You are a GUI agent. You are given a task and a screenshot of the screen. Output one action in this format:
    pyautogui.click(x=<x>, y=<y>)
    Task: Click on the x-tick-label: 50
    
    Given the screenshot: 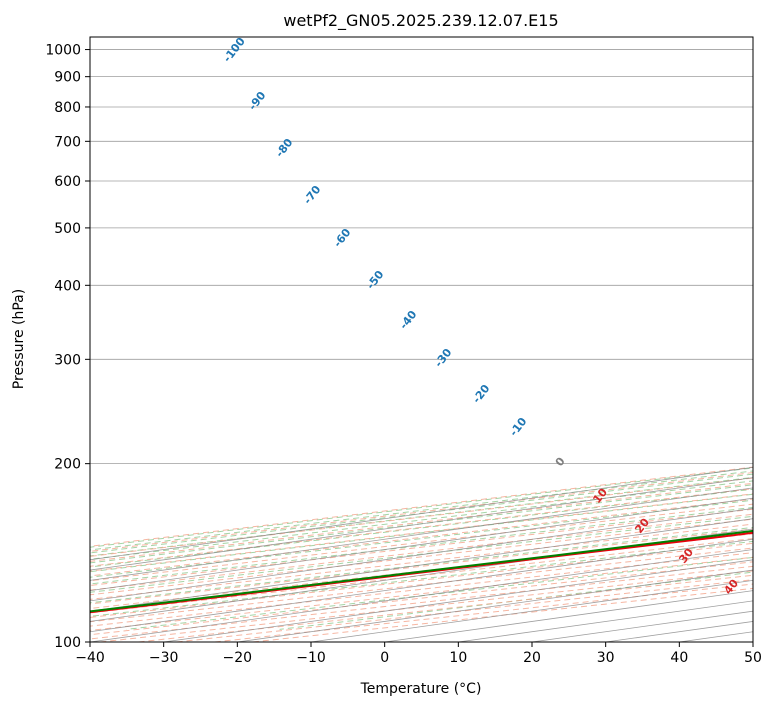 What is the action you would take?
    pyautogui.click(x=753, y=658)
    